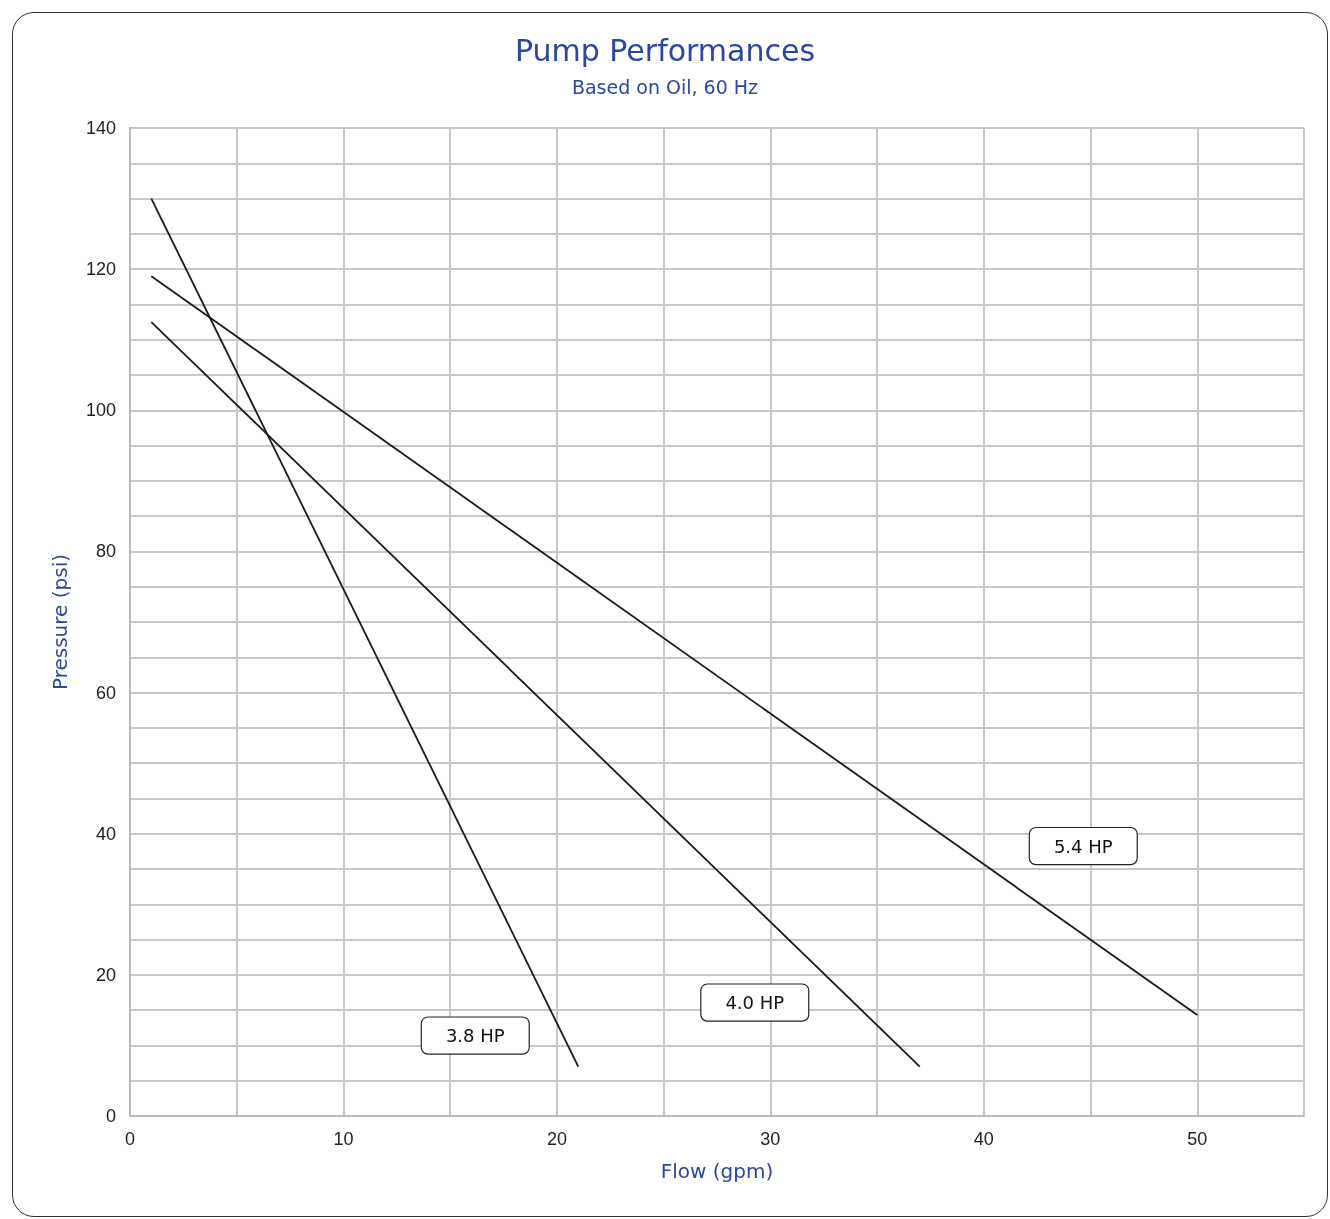 This screenshot has height=1219, width=1330. Describe the element at coordinates (770, 1139) in the screenshot. I see `x-tick-label: 30` at that location.